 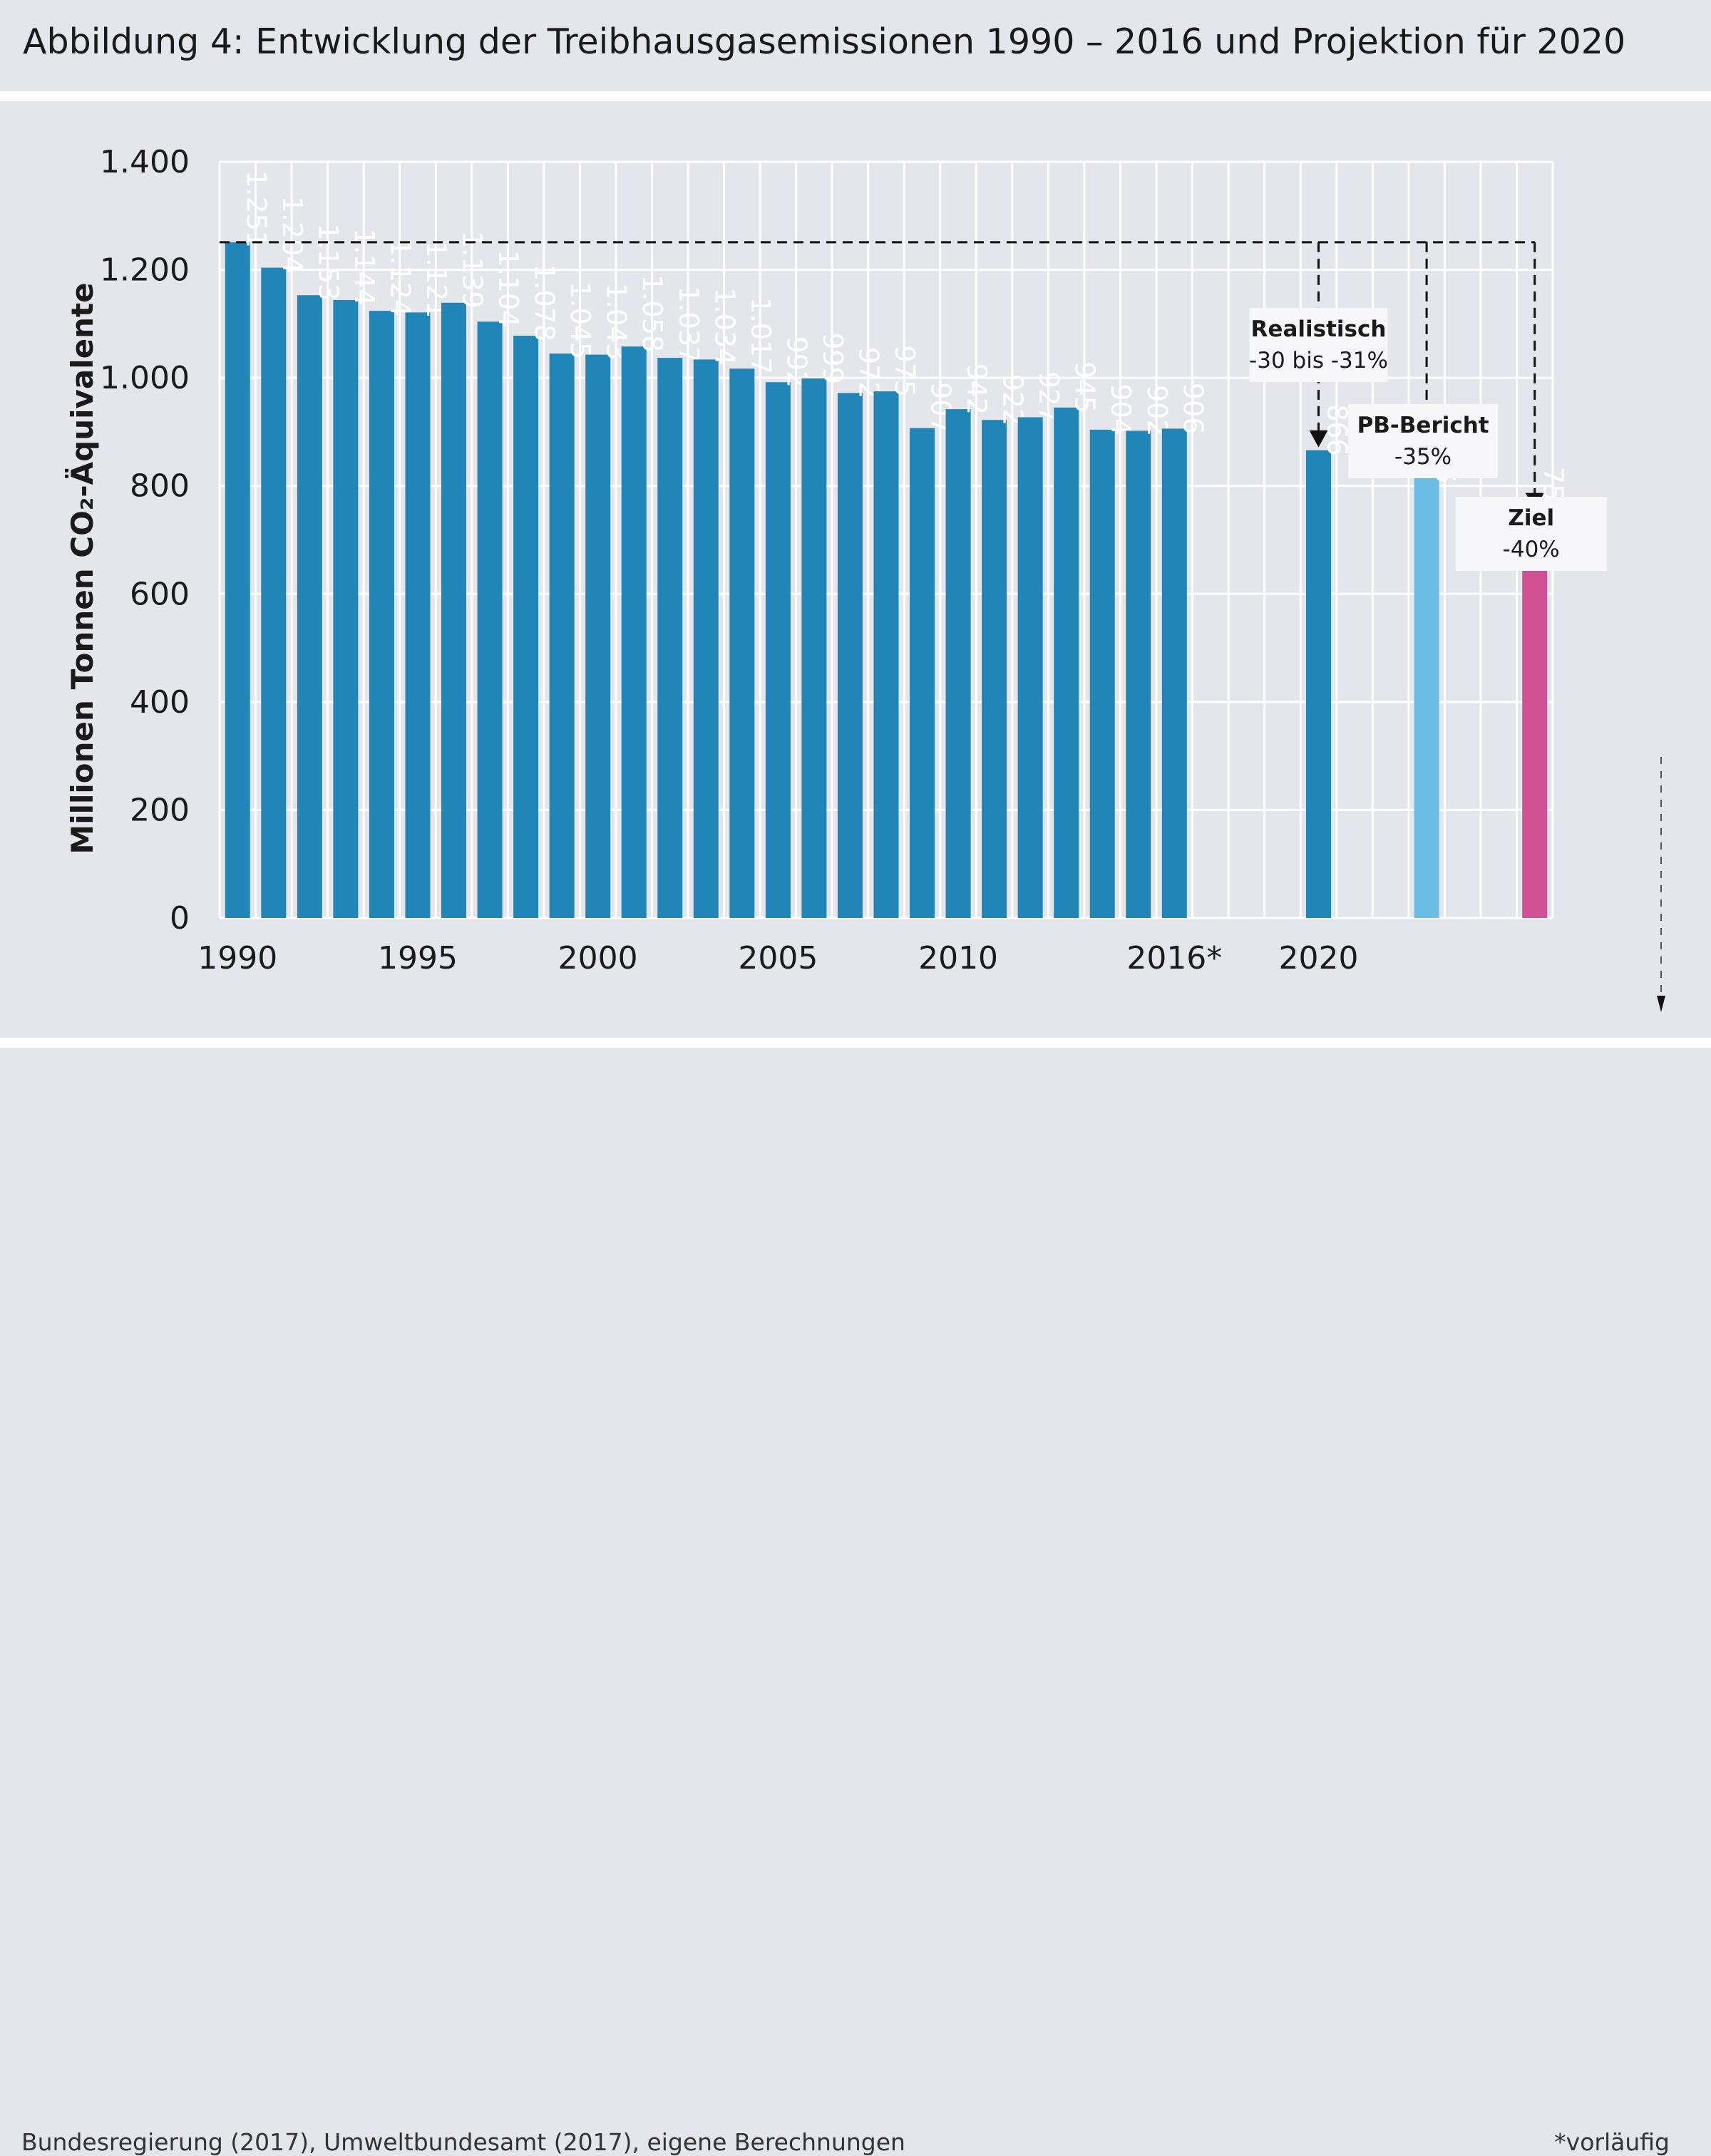 What do you see at coordinates (778, 958) in the screenshot?
I see `x-tick-label: 2005` at bounding box center [778, 958].